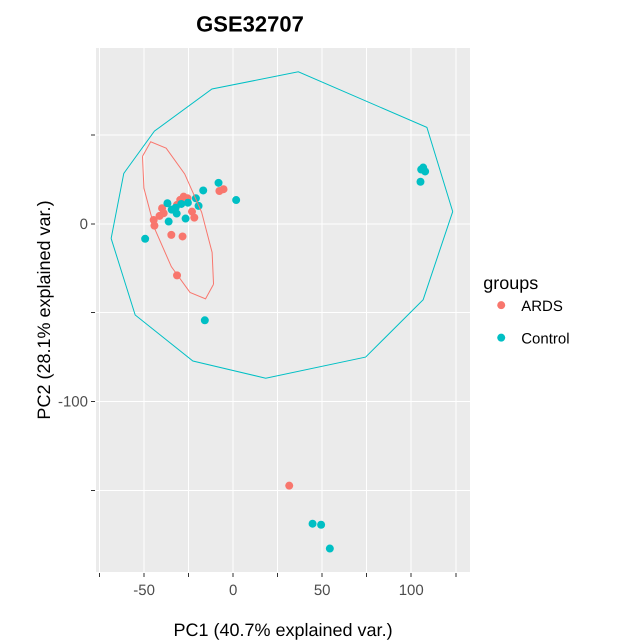  Describe the element at coordinates (411, 590) in the screenshot. I see `x-tick-label: 100` at that location.